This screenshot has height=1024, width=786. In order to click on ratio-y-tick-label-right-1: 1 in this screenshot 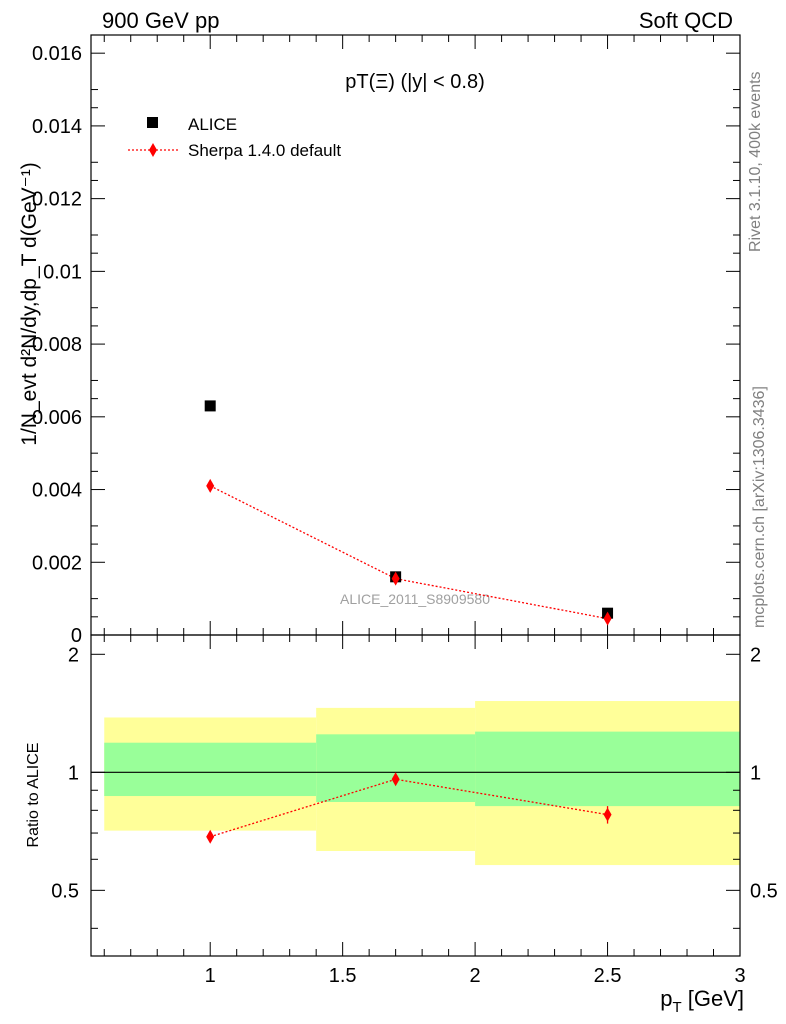, I will do `click(755, 773)`.